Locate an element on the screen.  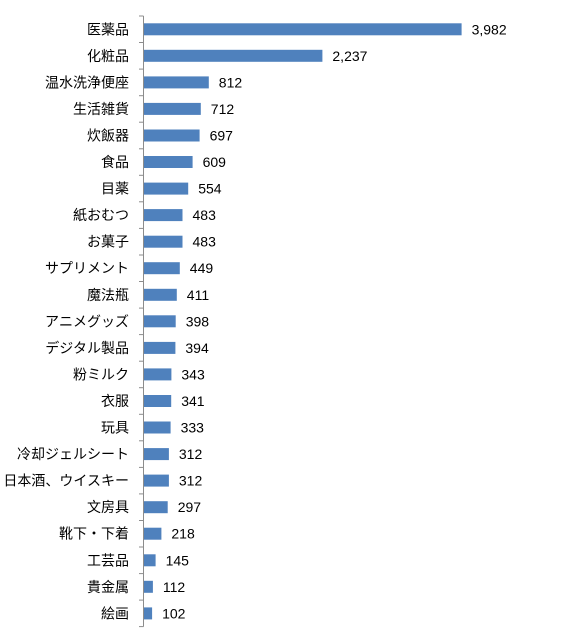
category-label: 化粧品 is located at coordinates (108, 57).